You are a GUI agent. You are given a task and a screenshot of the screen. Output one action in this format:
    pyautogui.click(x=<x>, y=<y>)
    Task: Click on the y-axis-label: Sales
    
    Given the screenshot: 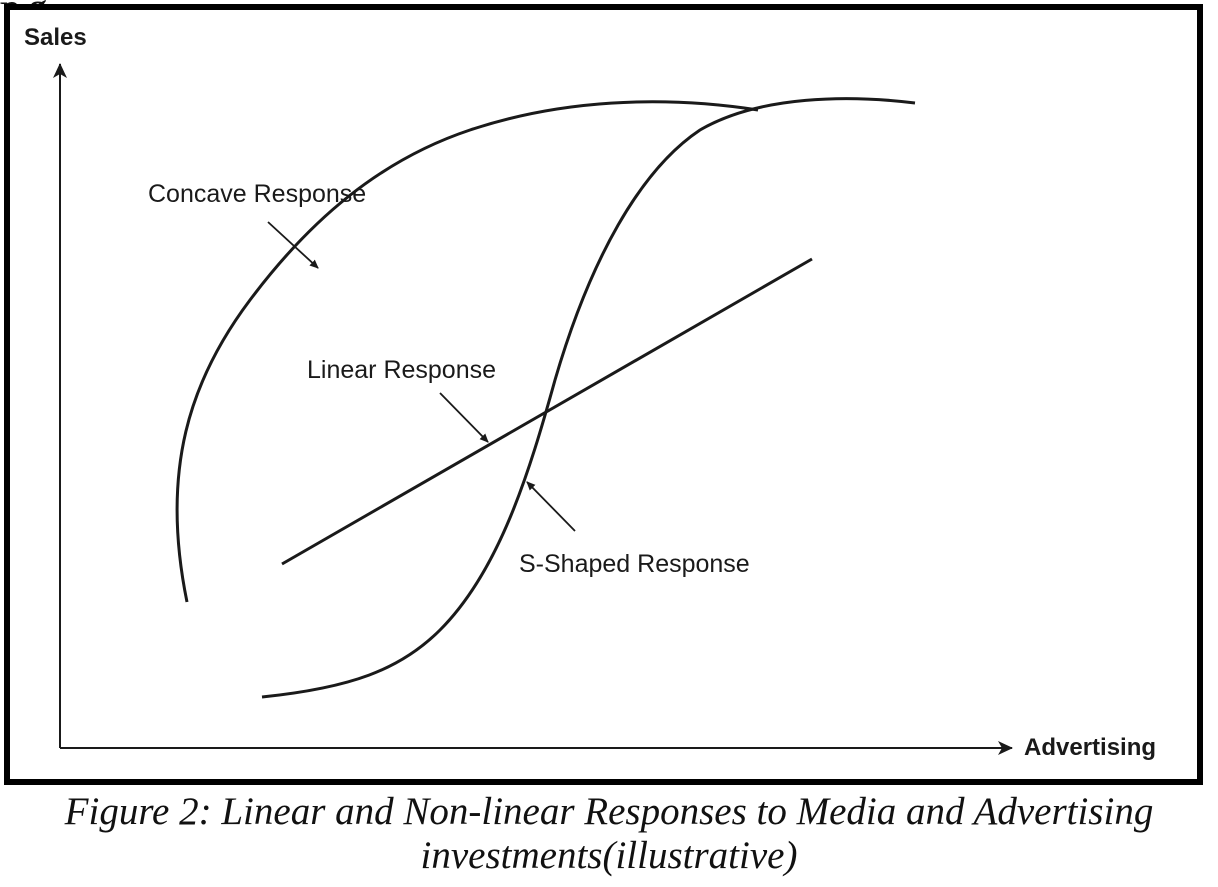 What is the action you would take?
    pyautogui.click(x=55, y=37)
    